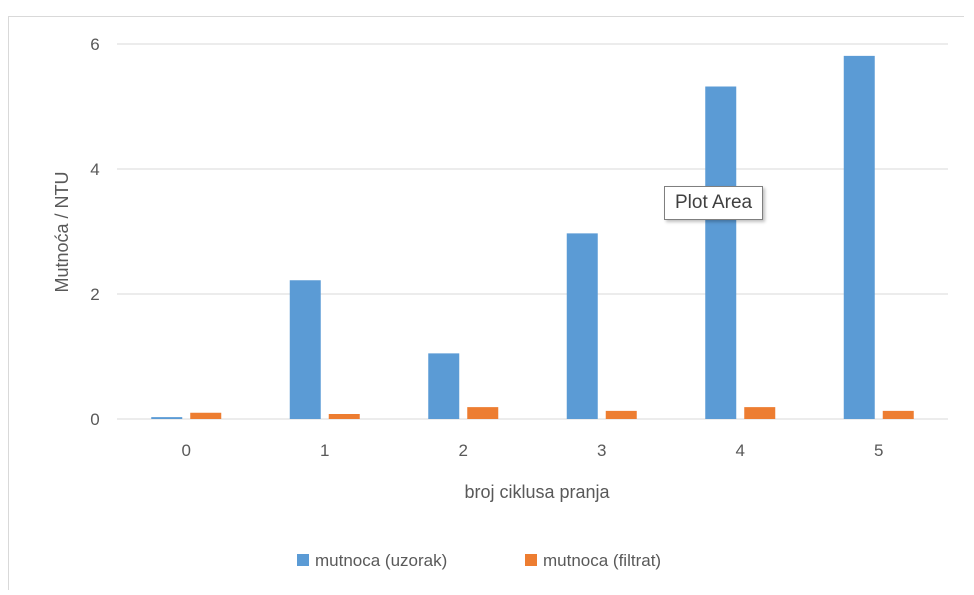 The height and width of the screenshot is (595, 974). Describe the element at coordinates (62, 231) in the screenshot. I see `y-axis-title: Mutnoća / NTU` at that location.